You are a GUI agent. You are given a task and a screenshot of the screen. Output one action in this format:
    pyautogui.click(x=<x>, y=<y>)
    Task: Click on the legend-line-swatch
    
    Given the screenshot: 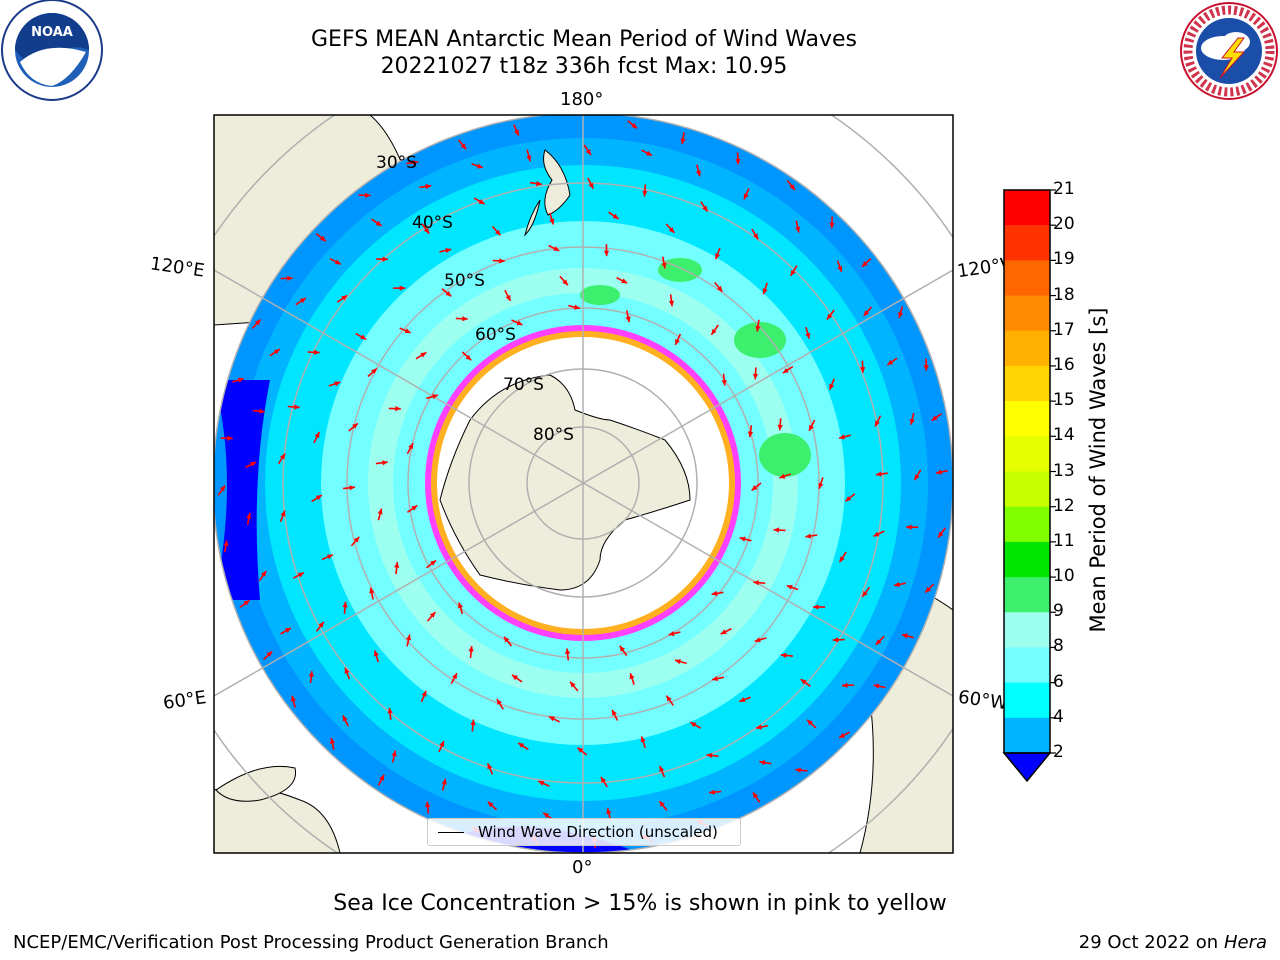 What is the action you would take?
    pyautogui.click(x=451, y=832)
    